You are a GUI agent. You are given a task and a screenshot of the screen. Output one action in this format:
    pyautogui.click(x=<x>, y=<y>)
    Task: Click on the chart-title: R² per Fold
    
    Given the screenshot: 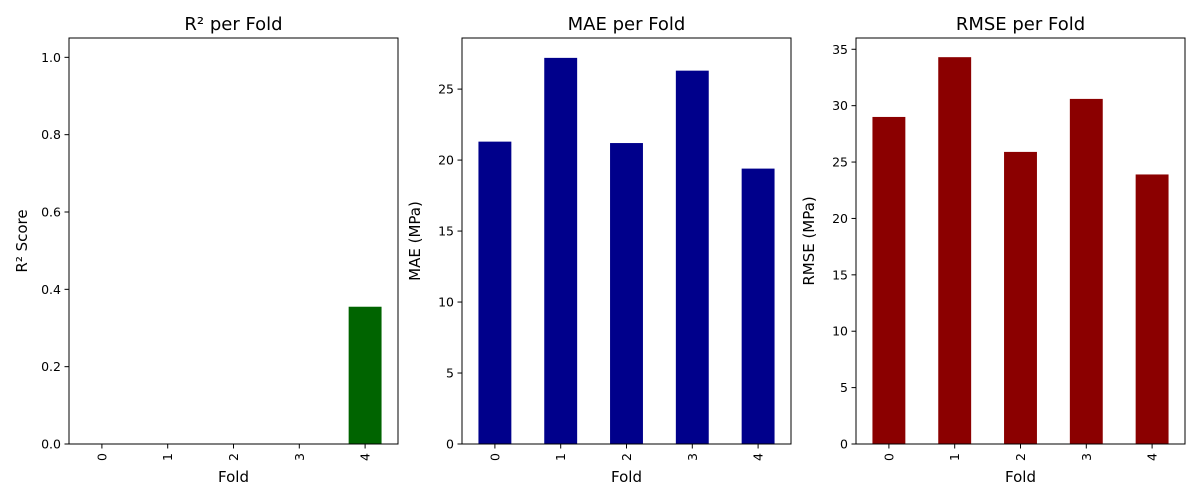 What is the action you would take?
    pyautogui.click(x=233, y=24)
    